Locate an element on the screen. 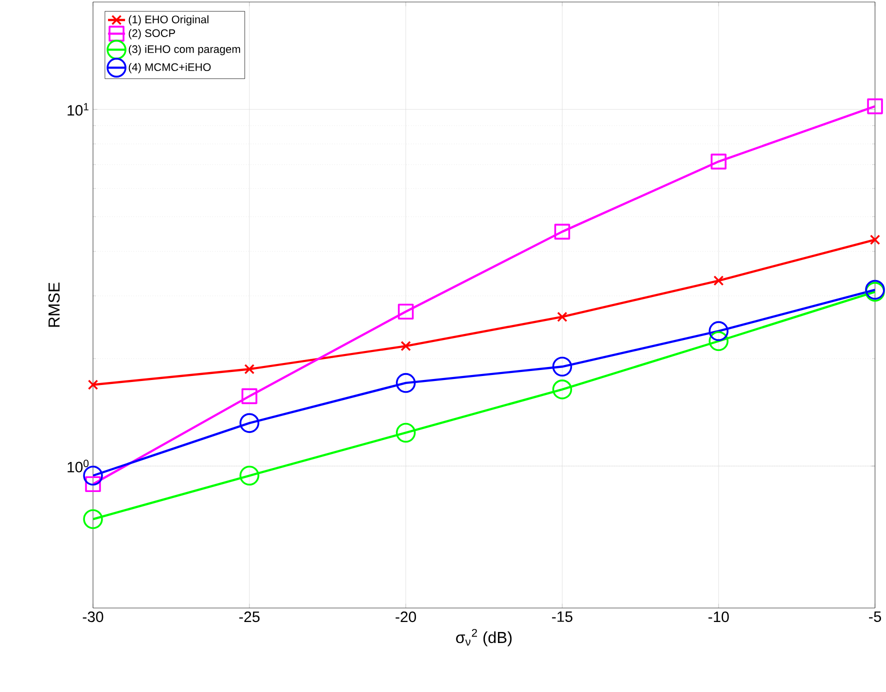 The height and width of the screenshot is (692, 886). y-axis-title: RMSE is located at coordinates (54, 304).